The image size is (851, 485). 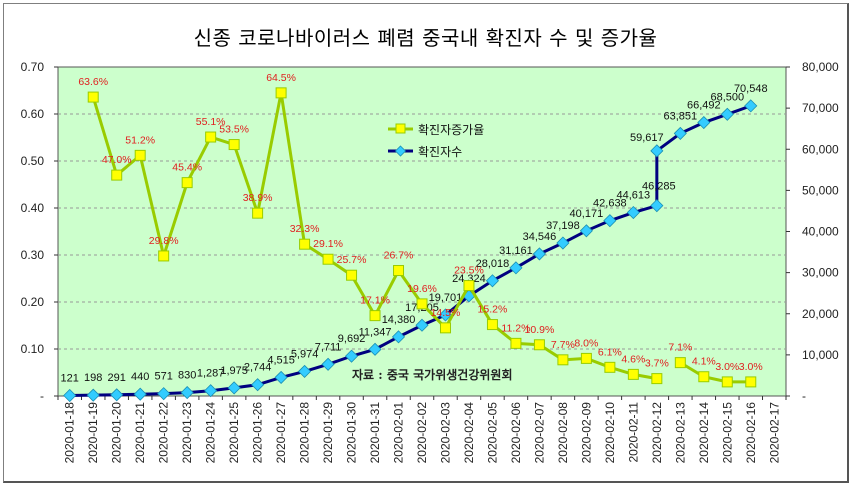 What do you see at coordinates (164, 241) in the screenshot?
I see `rate-data-label: 29.8%` at bounding box center [164, 241].